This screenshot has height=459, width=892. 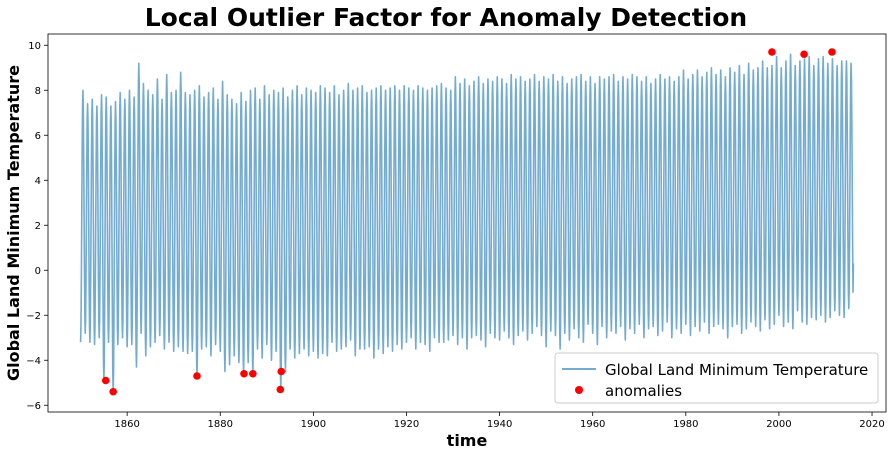 What do you see at coordinates (33, 316) in the screenshot?
I see `y-tick-label: −2` at bounding box center [33, 316].